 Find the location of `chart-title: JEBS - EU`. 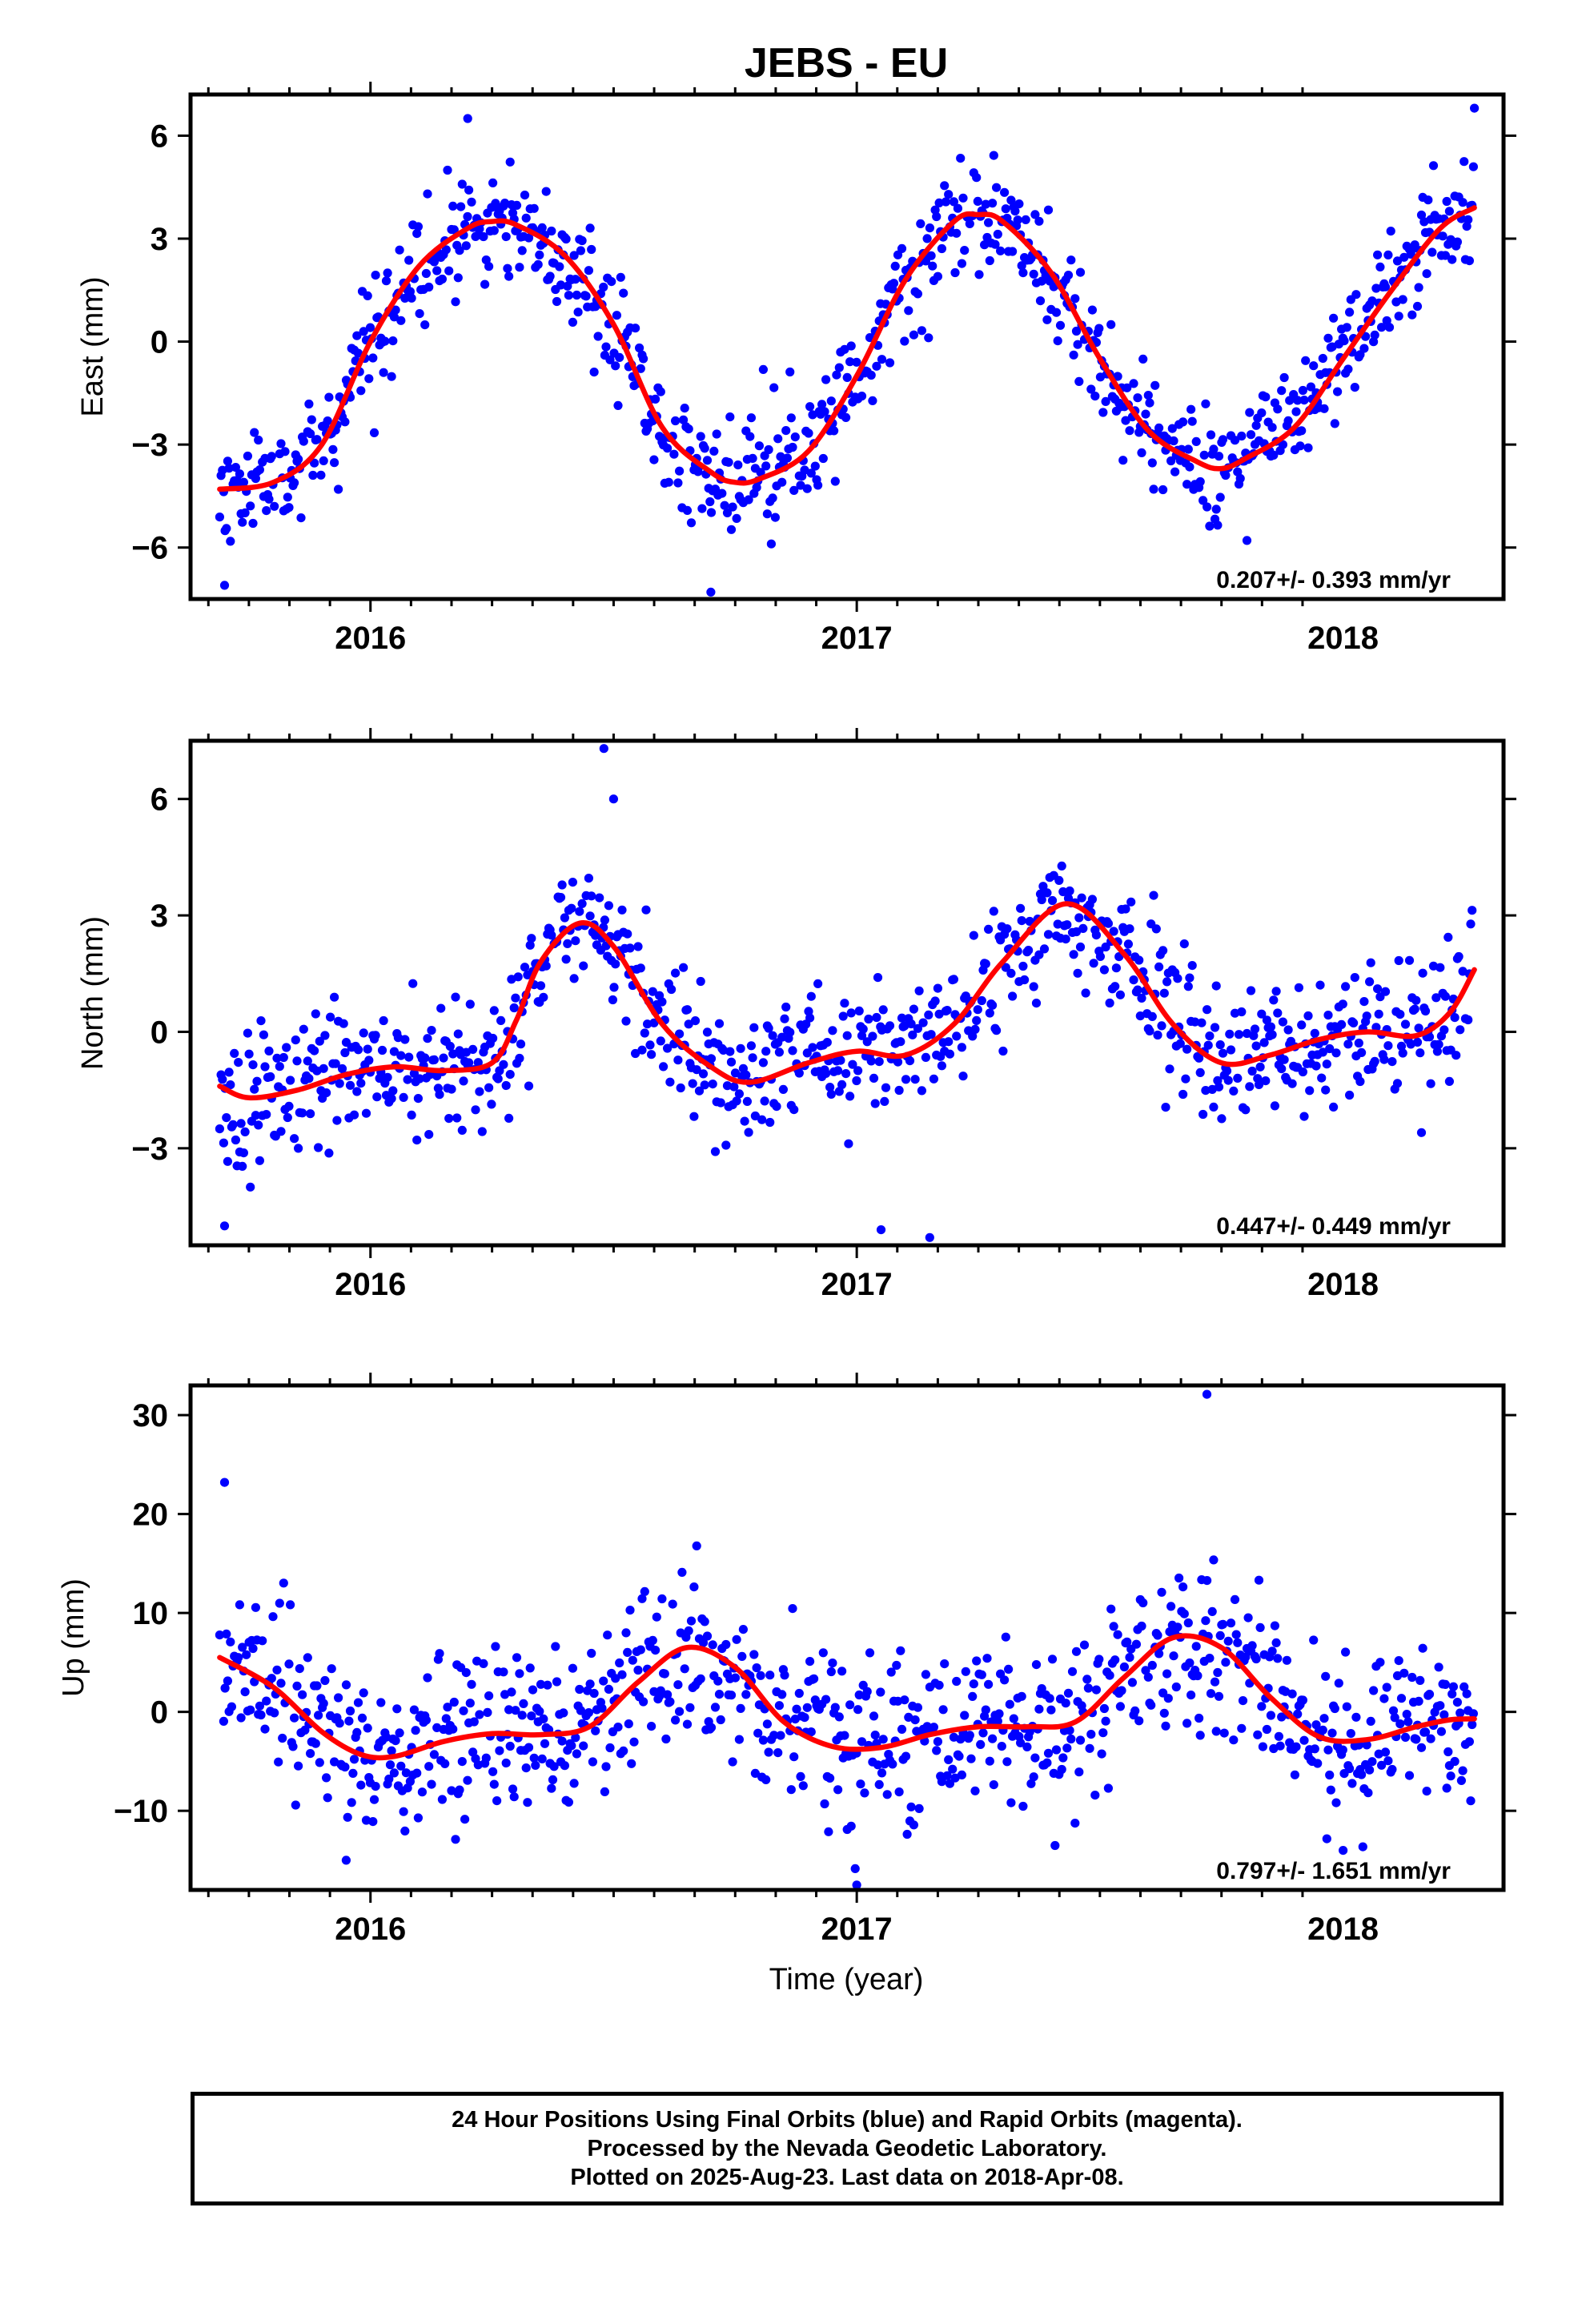

chart-title: JEBS - EU is located at coordinates (847, 63).